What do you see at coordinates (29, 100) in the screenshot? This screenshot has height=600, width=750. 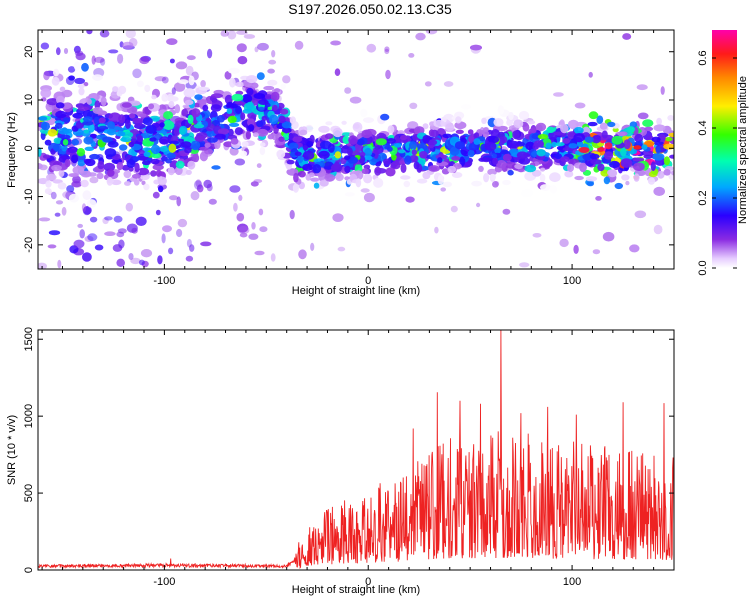 I see `spectrogram-y-tick-label: 10` at bounding box center [29, 100].